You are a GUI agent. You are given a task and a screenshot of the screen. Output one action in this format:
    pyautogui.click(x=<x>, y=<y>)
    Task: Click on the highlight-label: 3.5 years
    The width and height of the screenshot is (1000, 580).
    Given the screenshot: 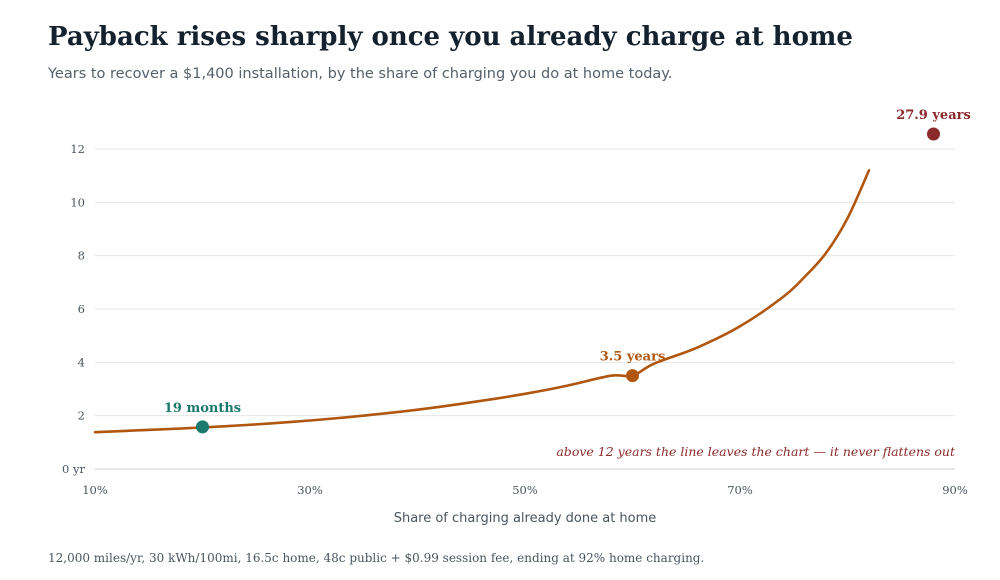 What is the action you would take?
    pyautogui.click(x=633, y=357)
    